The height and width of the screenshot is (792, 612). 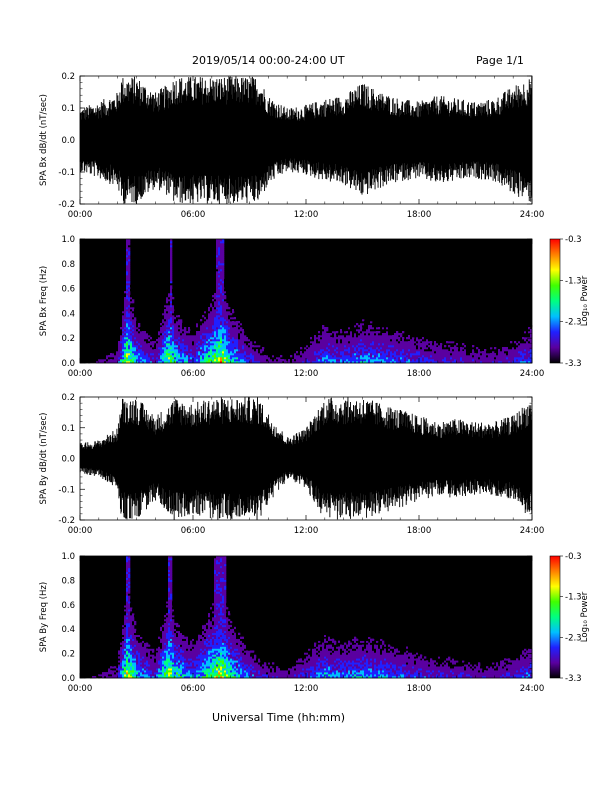 I want to click on x-tick-label: 12:00, so click(x=306, y=374).